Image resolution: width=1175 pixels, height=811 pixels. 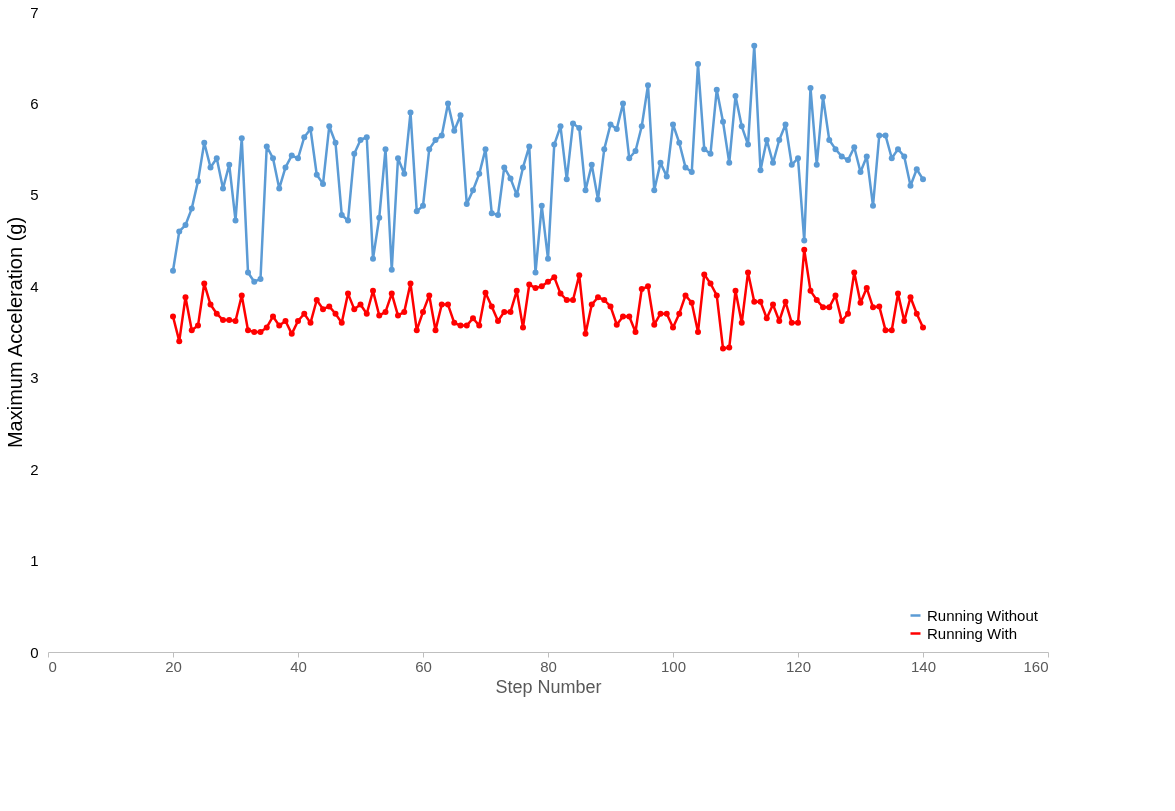 I want to click on y-tick-label: 3, so click(x=34, y=378).